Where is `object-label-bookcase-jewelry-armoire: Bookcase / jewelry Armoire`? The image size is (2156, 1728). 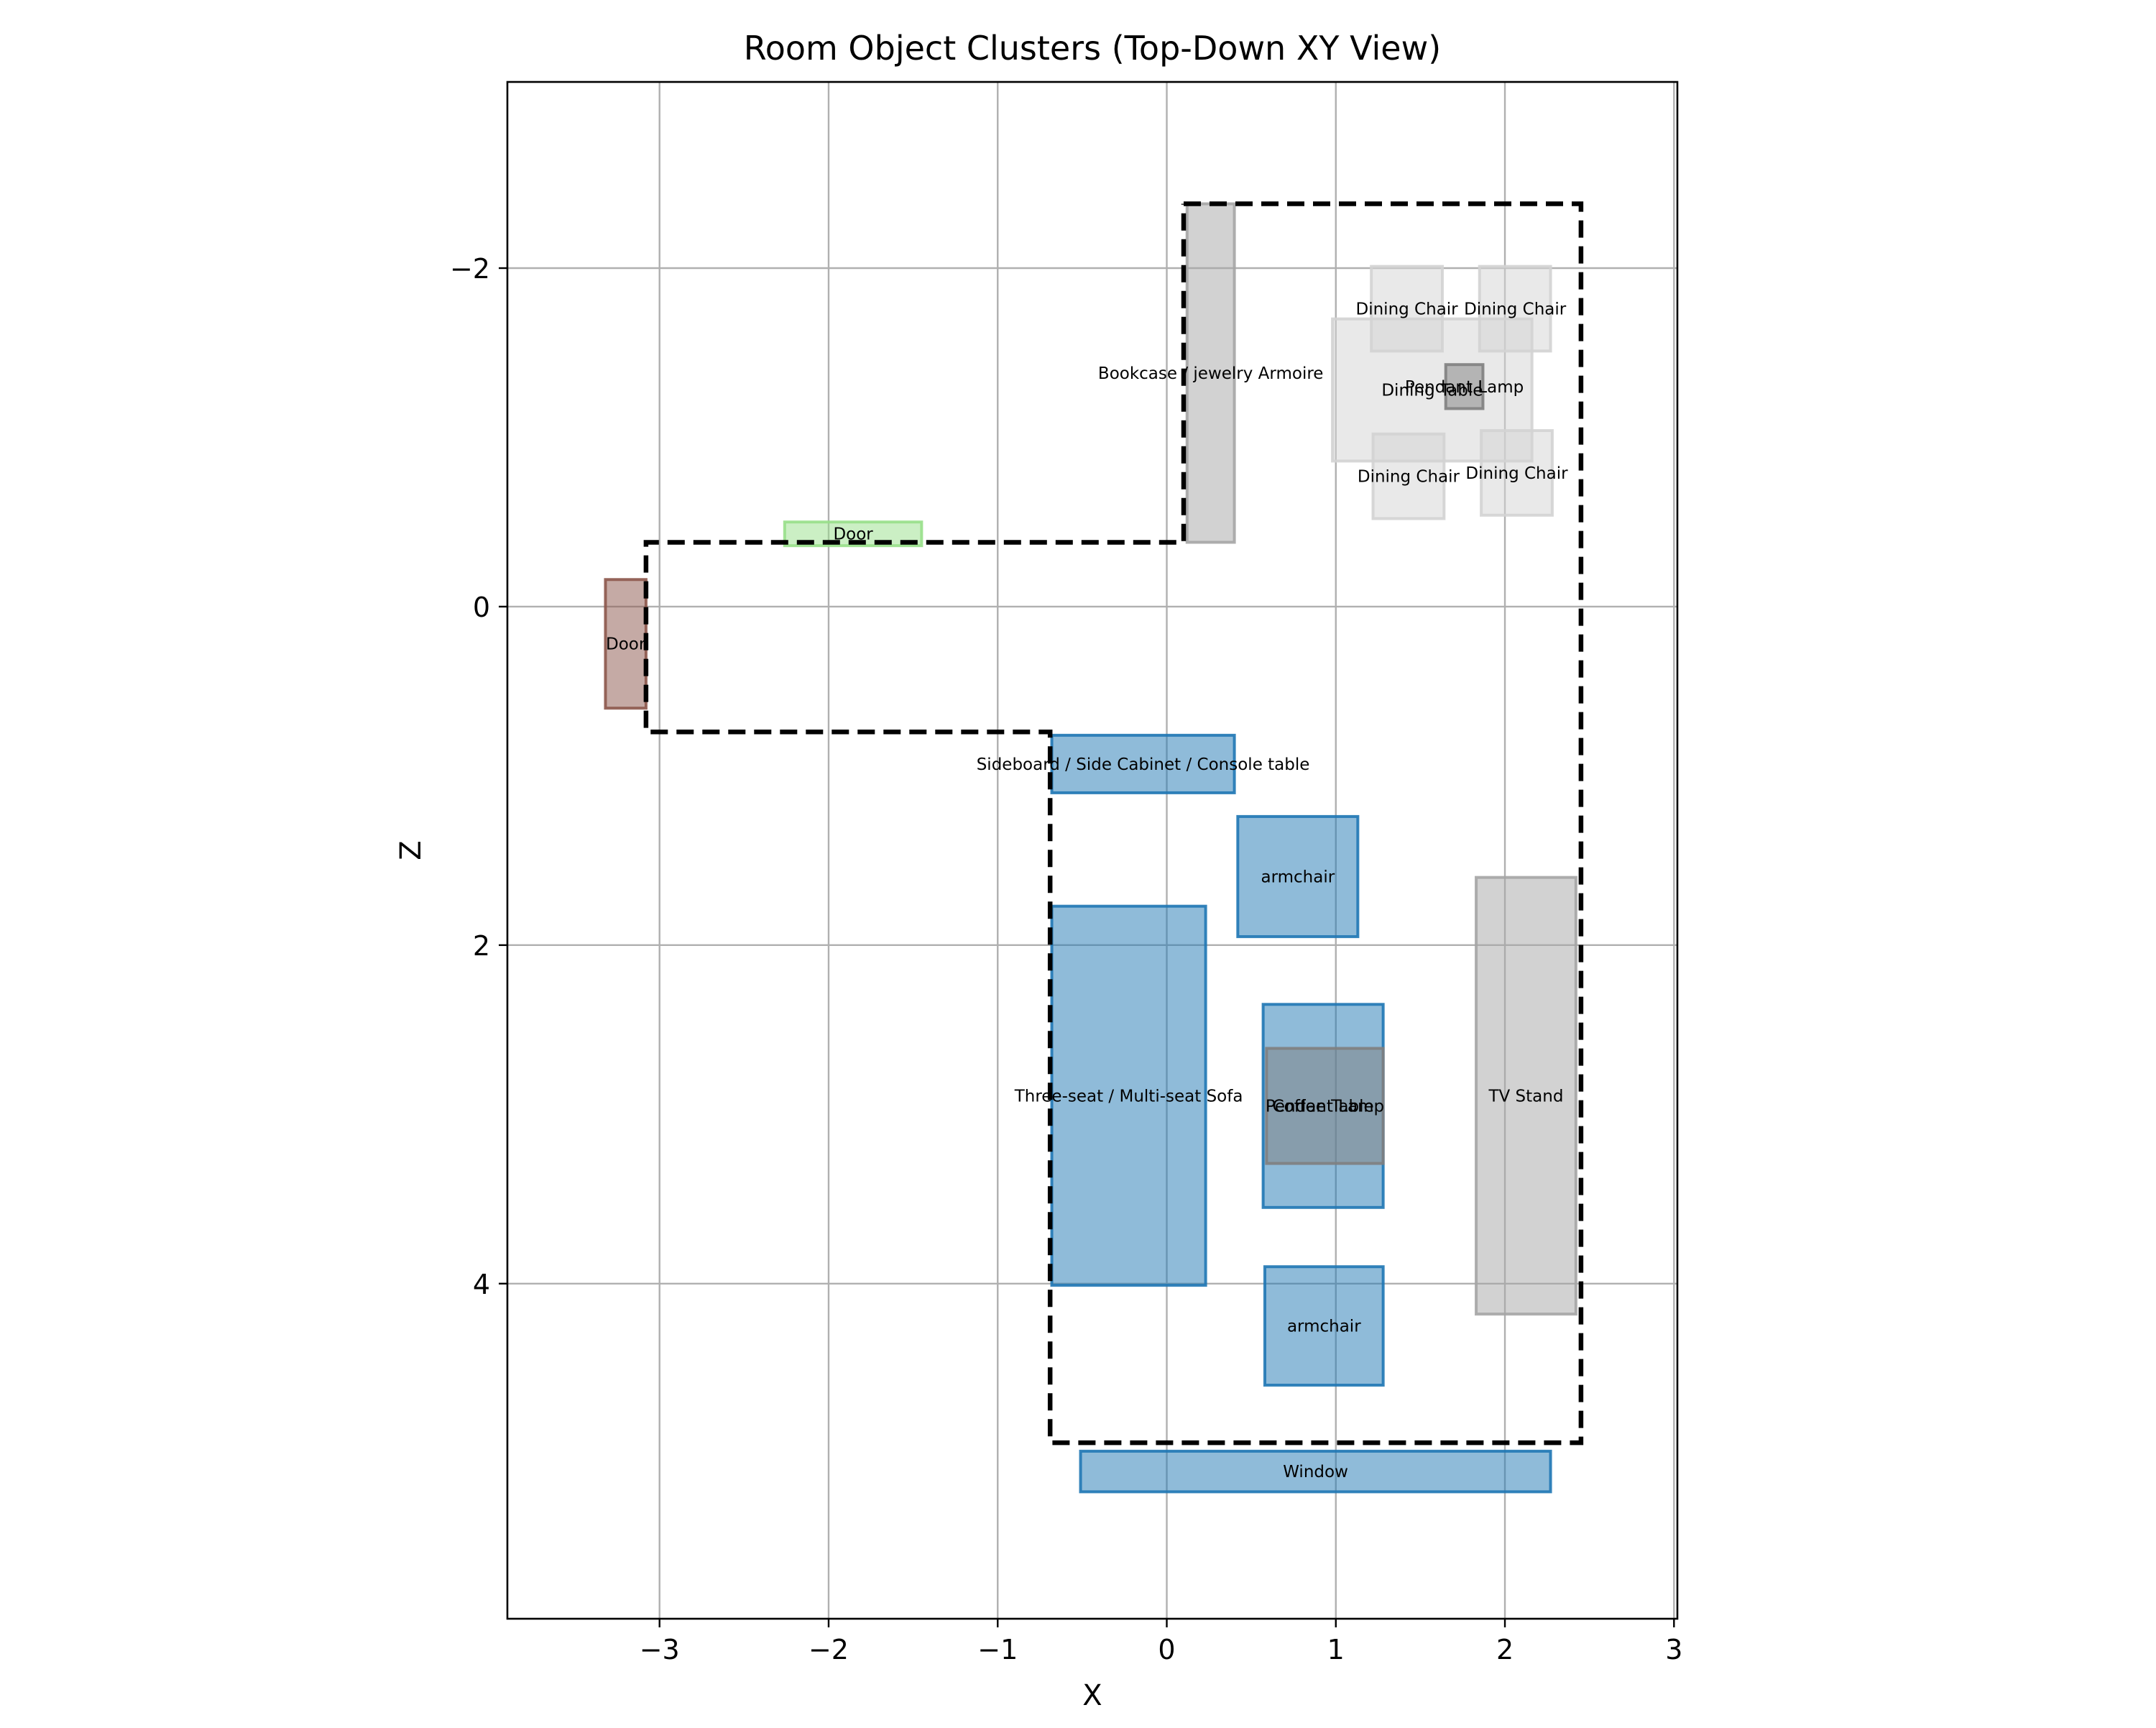
object-label-bookcase-jewelry-armoire: Bookcase / jewelry Armoire is located at coordinates (1211, 374).